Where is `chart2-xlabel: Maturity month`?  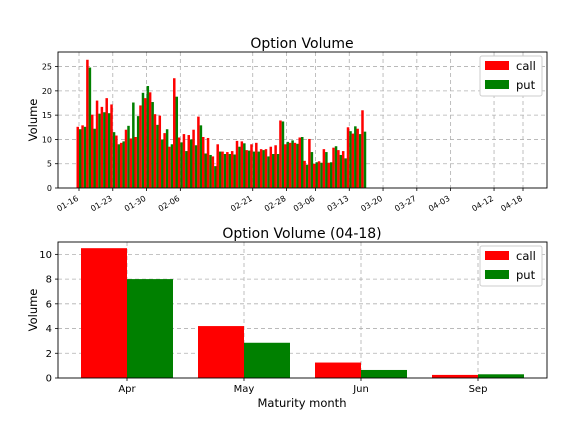
chart2-xlabel: Maturity month is located at coordinates (302, 403).